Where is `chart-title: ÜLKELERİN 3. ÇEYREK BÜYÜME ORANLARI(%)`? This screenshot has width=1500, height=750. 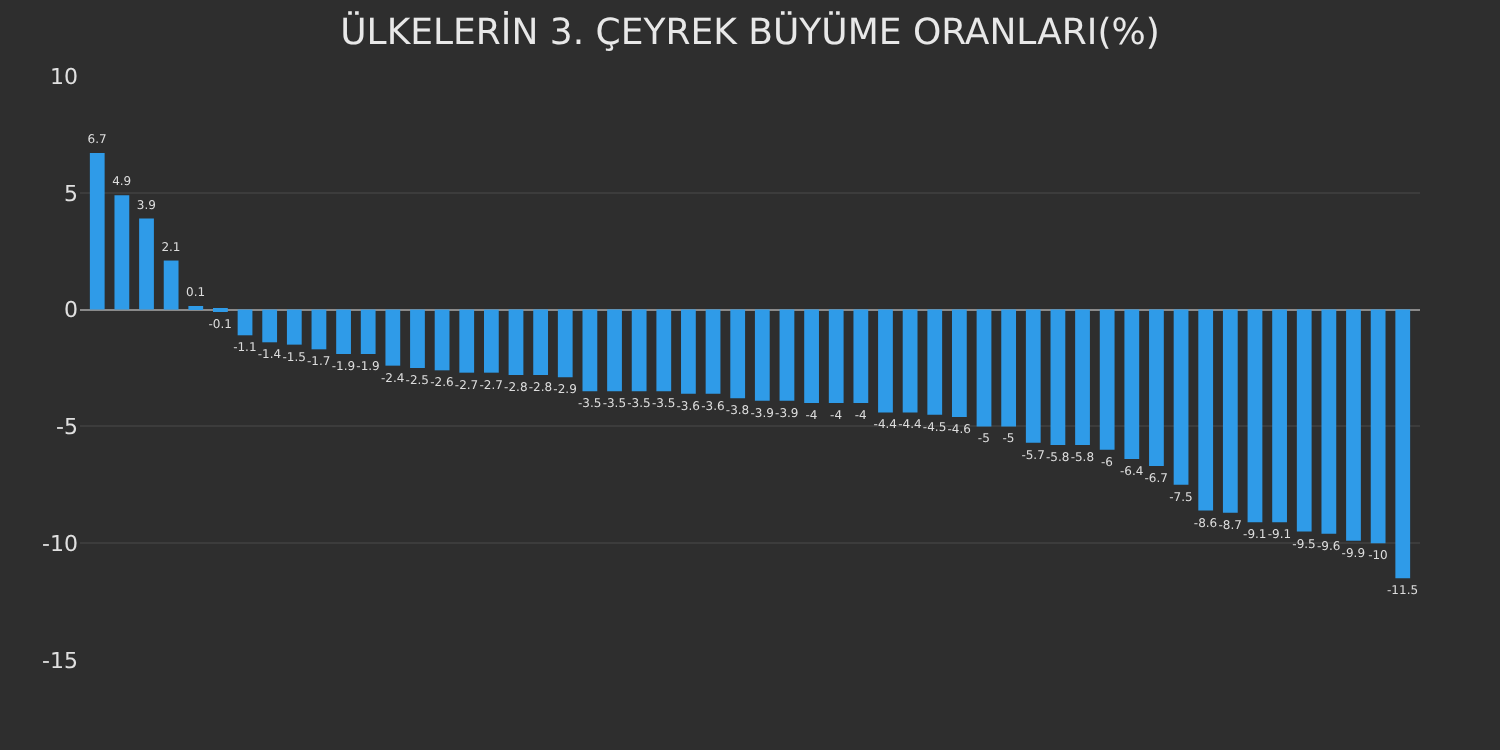 chart-title: ÜLKELERİN 3. ÇEYREK BÜYÜME ORANLARI(%) is located at coordinates (750, 31).